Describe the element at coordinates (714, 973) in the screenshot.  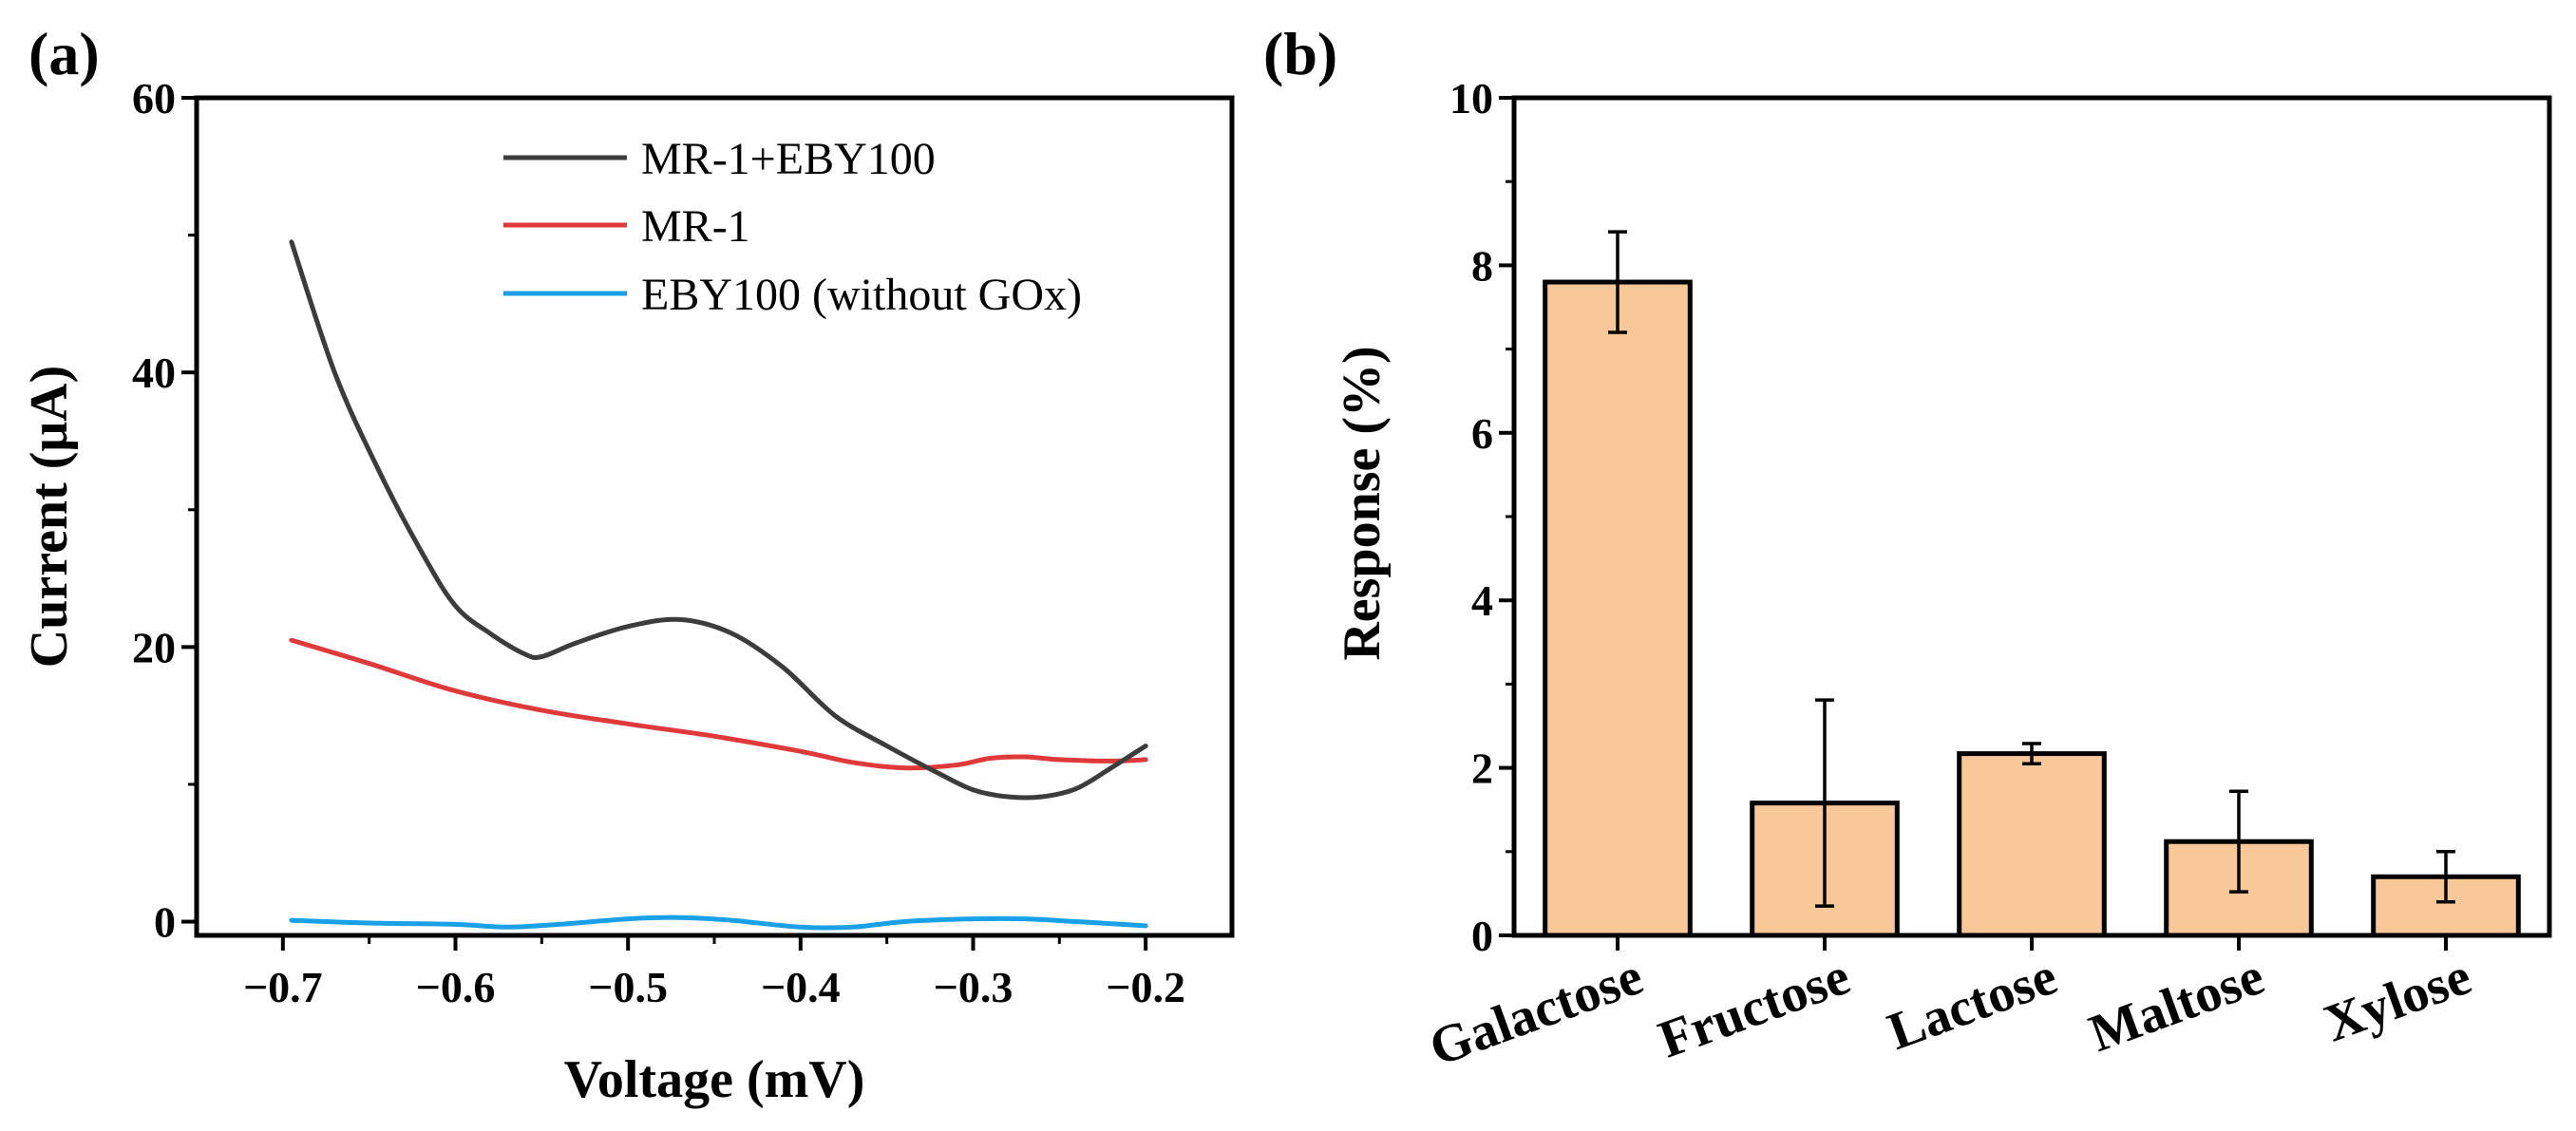
I see `panel-a-x-ticks: −0.7 −0.6 −0.5 −0.4 −0.3 −0.2` at that location.